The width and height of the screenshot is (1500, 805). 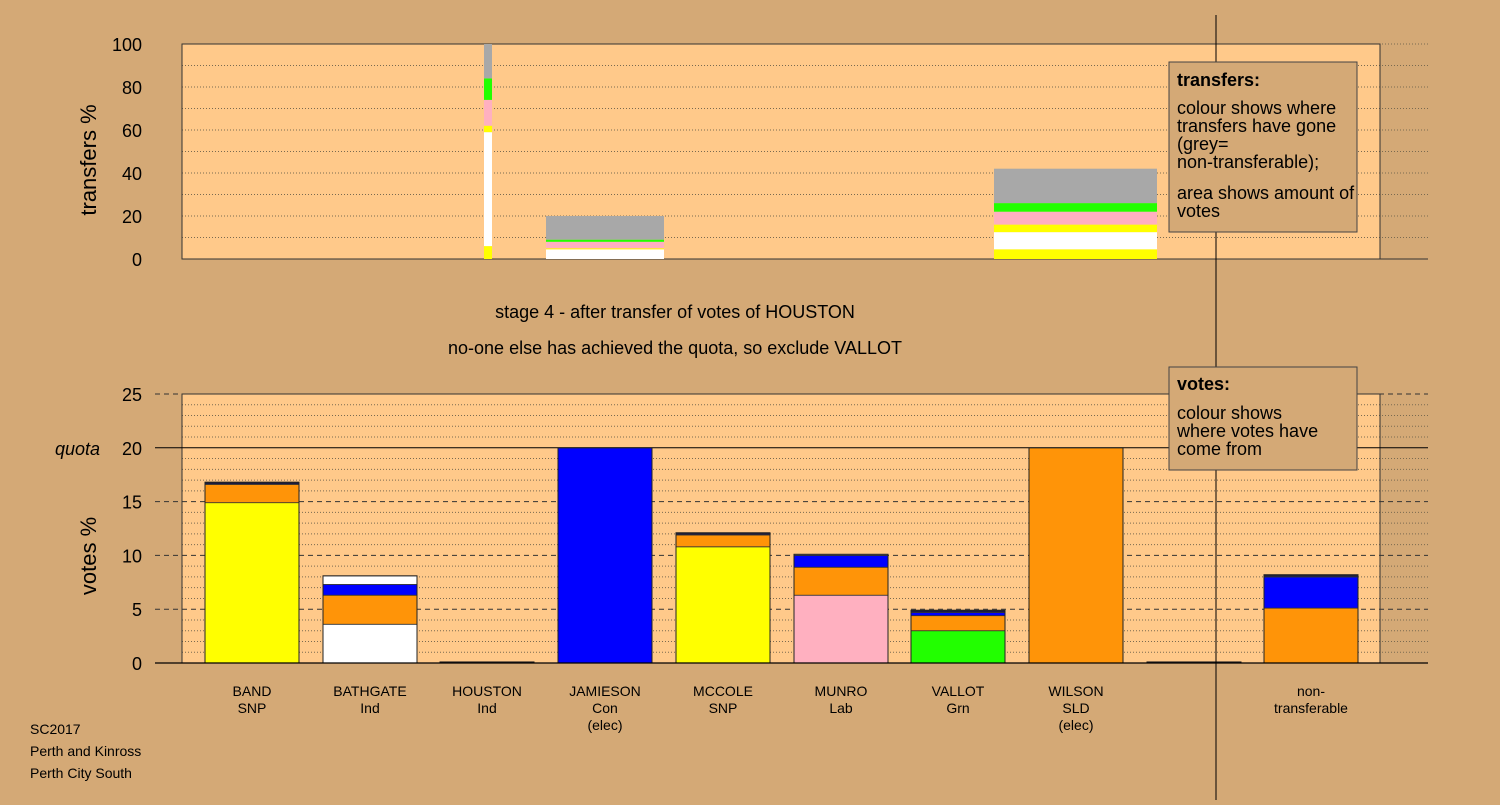 I want to click on transfers-legend-title: transfers:, so click(x=1218, y=80).